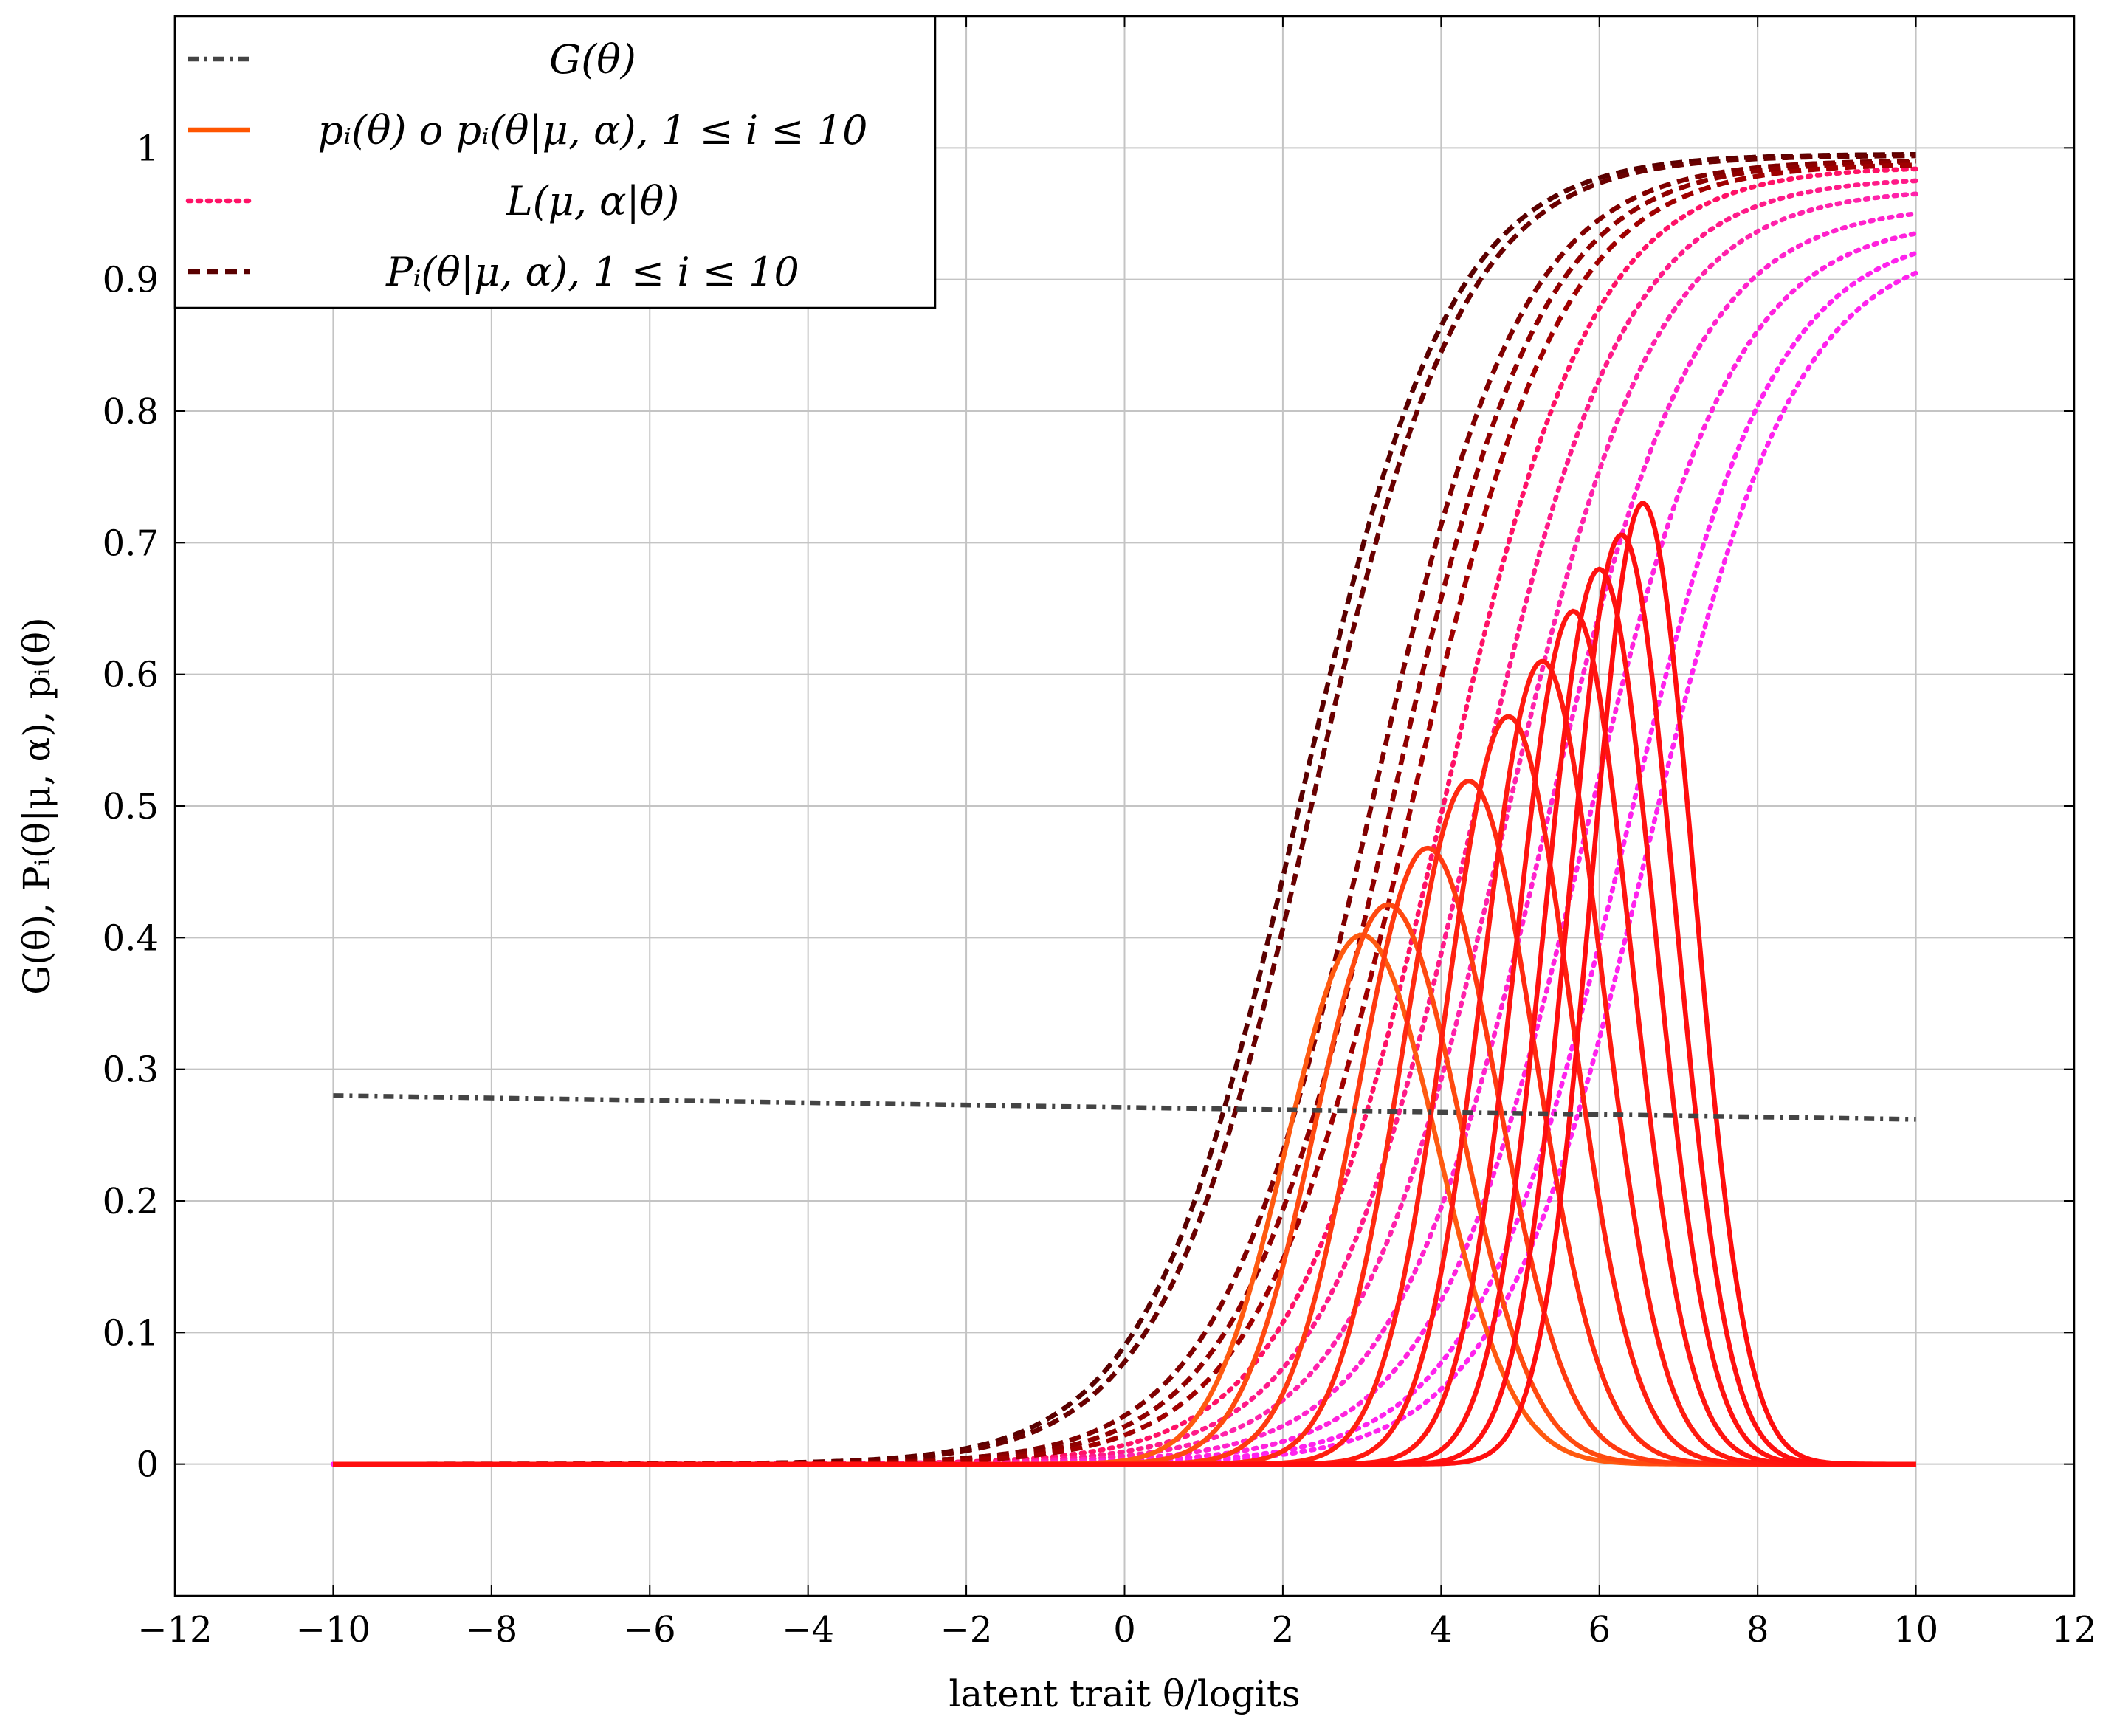 This screenshot has width=2117, height=1736. I want to click on x-tick-label: −8, so click(491, 1629).